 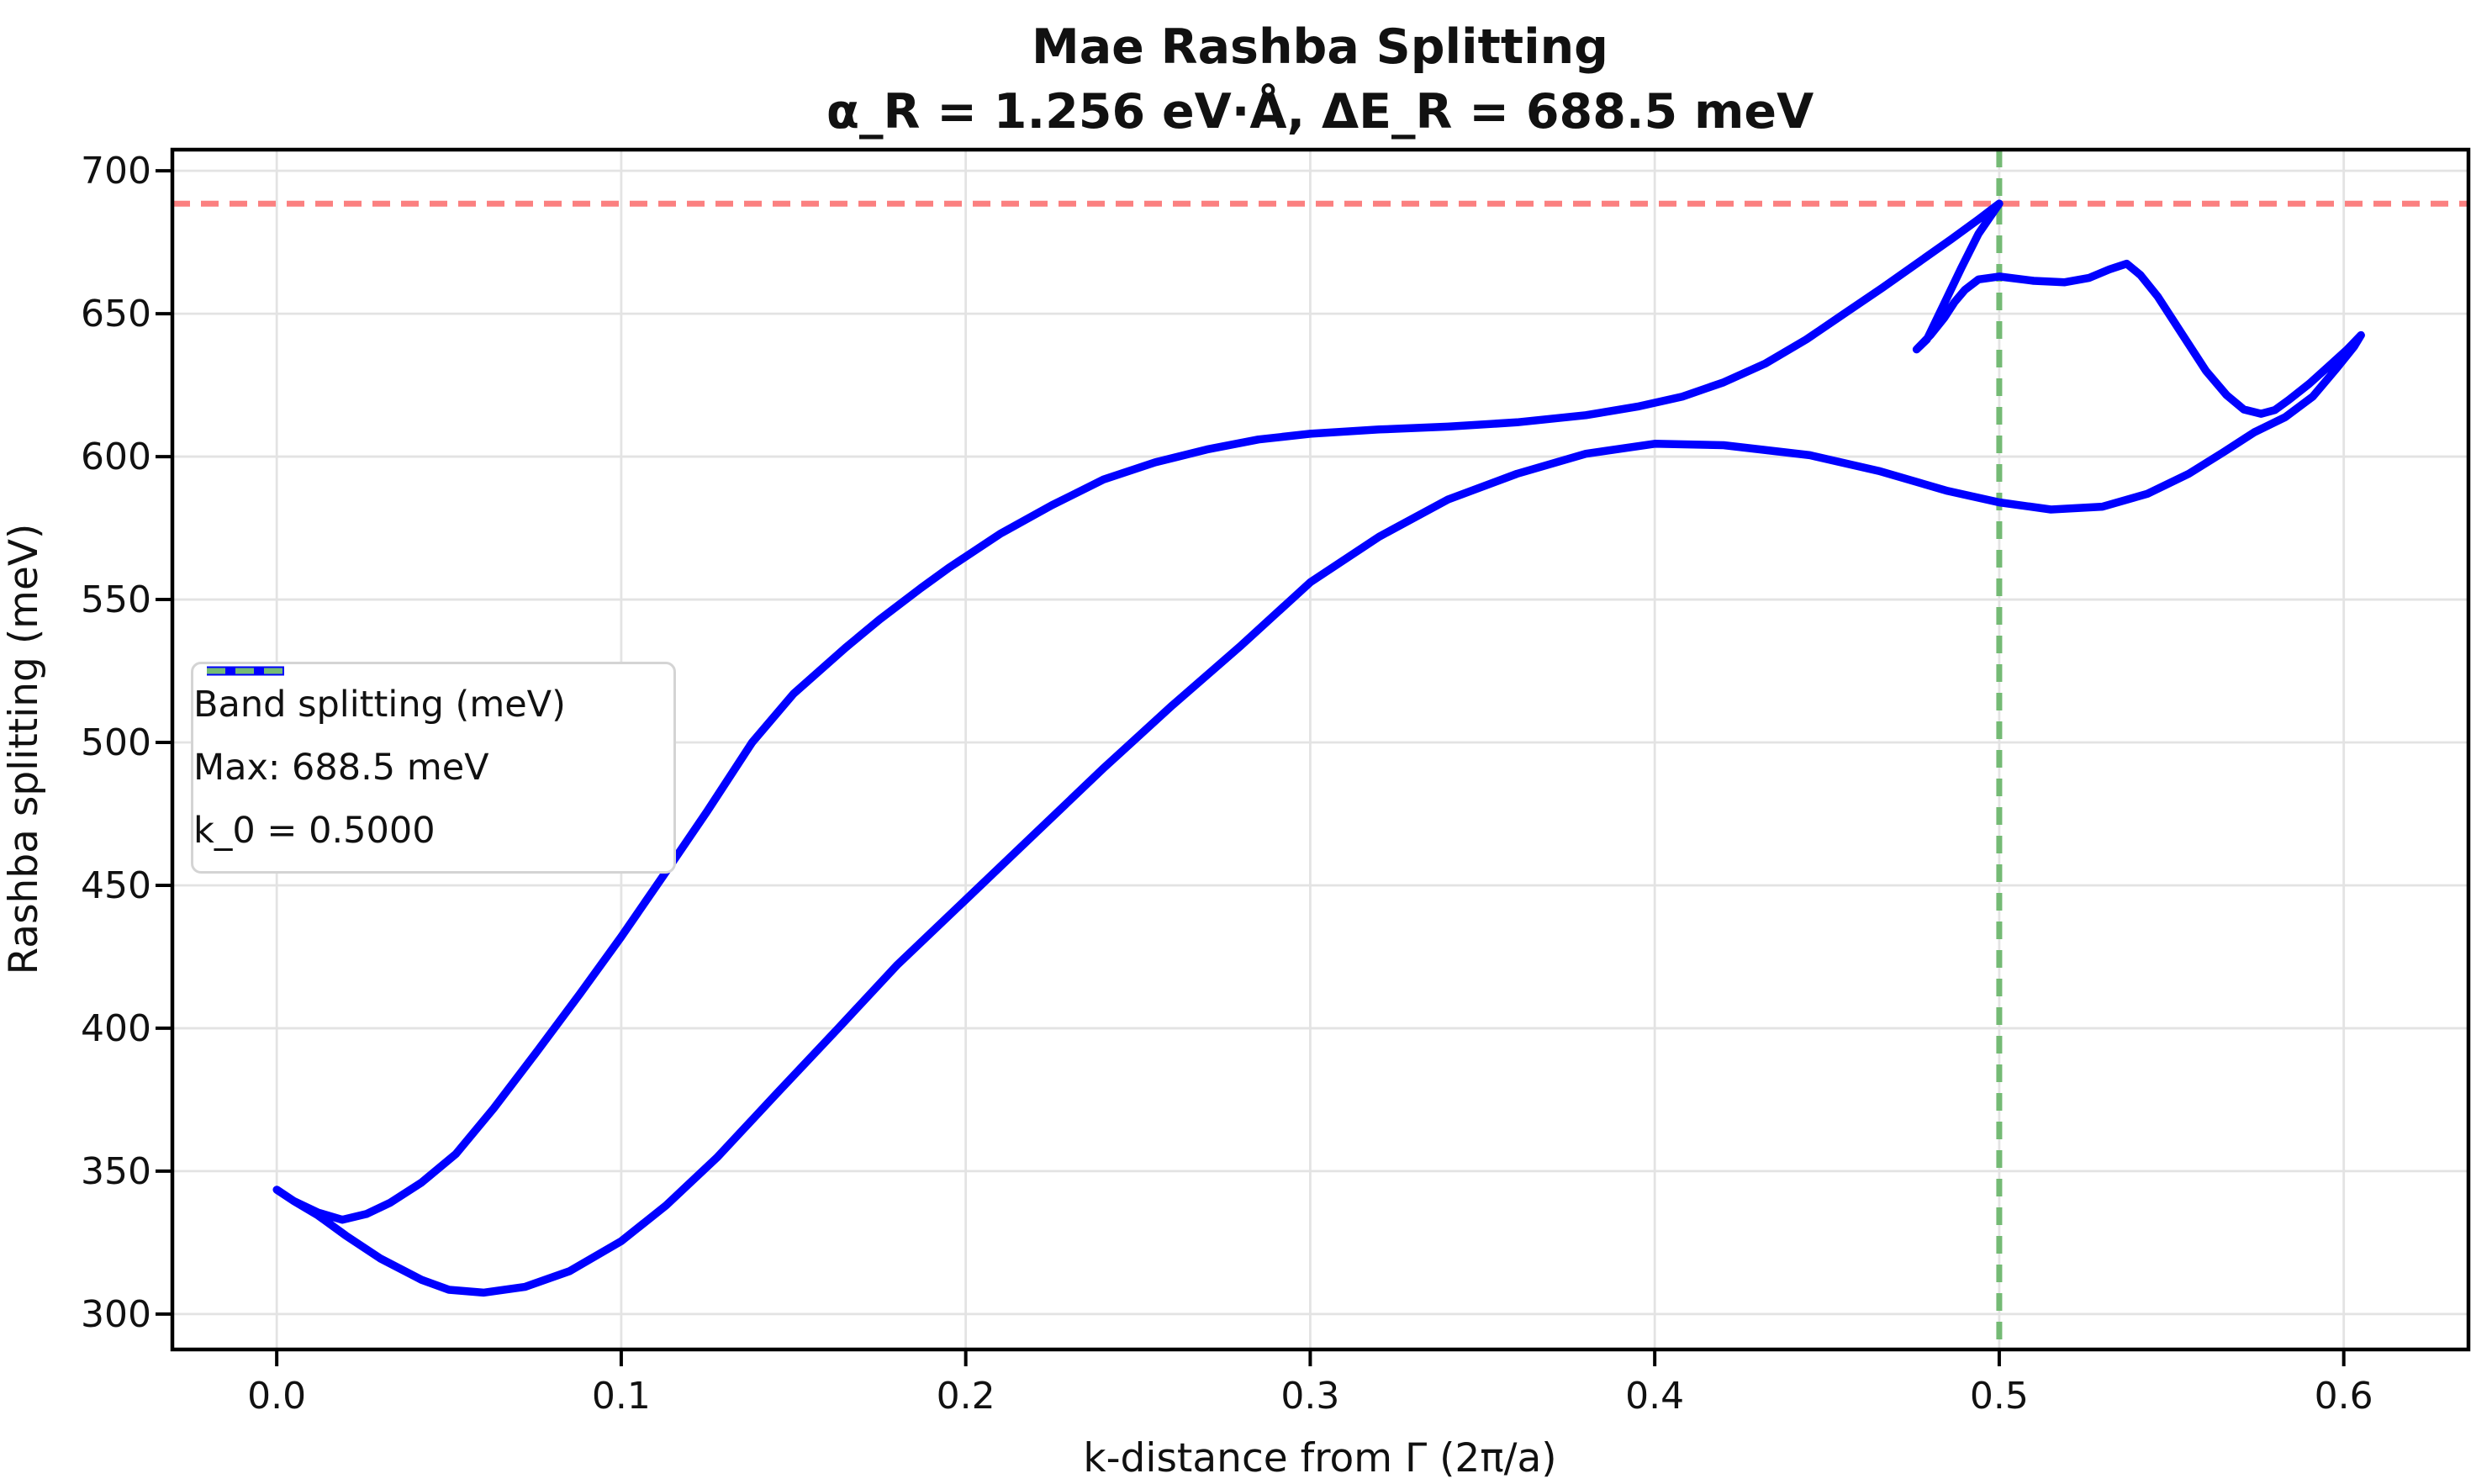 I want to click on y-tick-label: 700, so click(x=116, y=171).